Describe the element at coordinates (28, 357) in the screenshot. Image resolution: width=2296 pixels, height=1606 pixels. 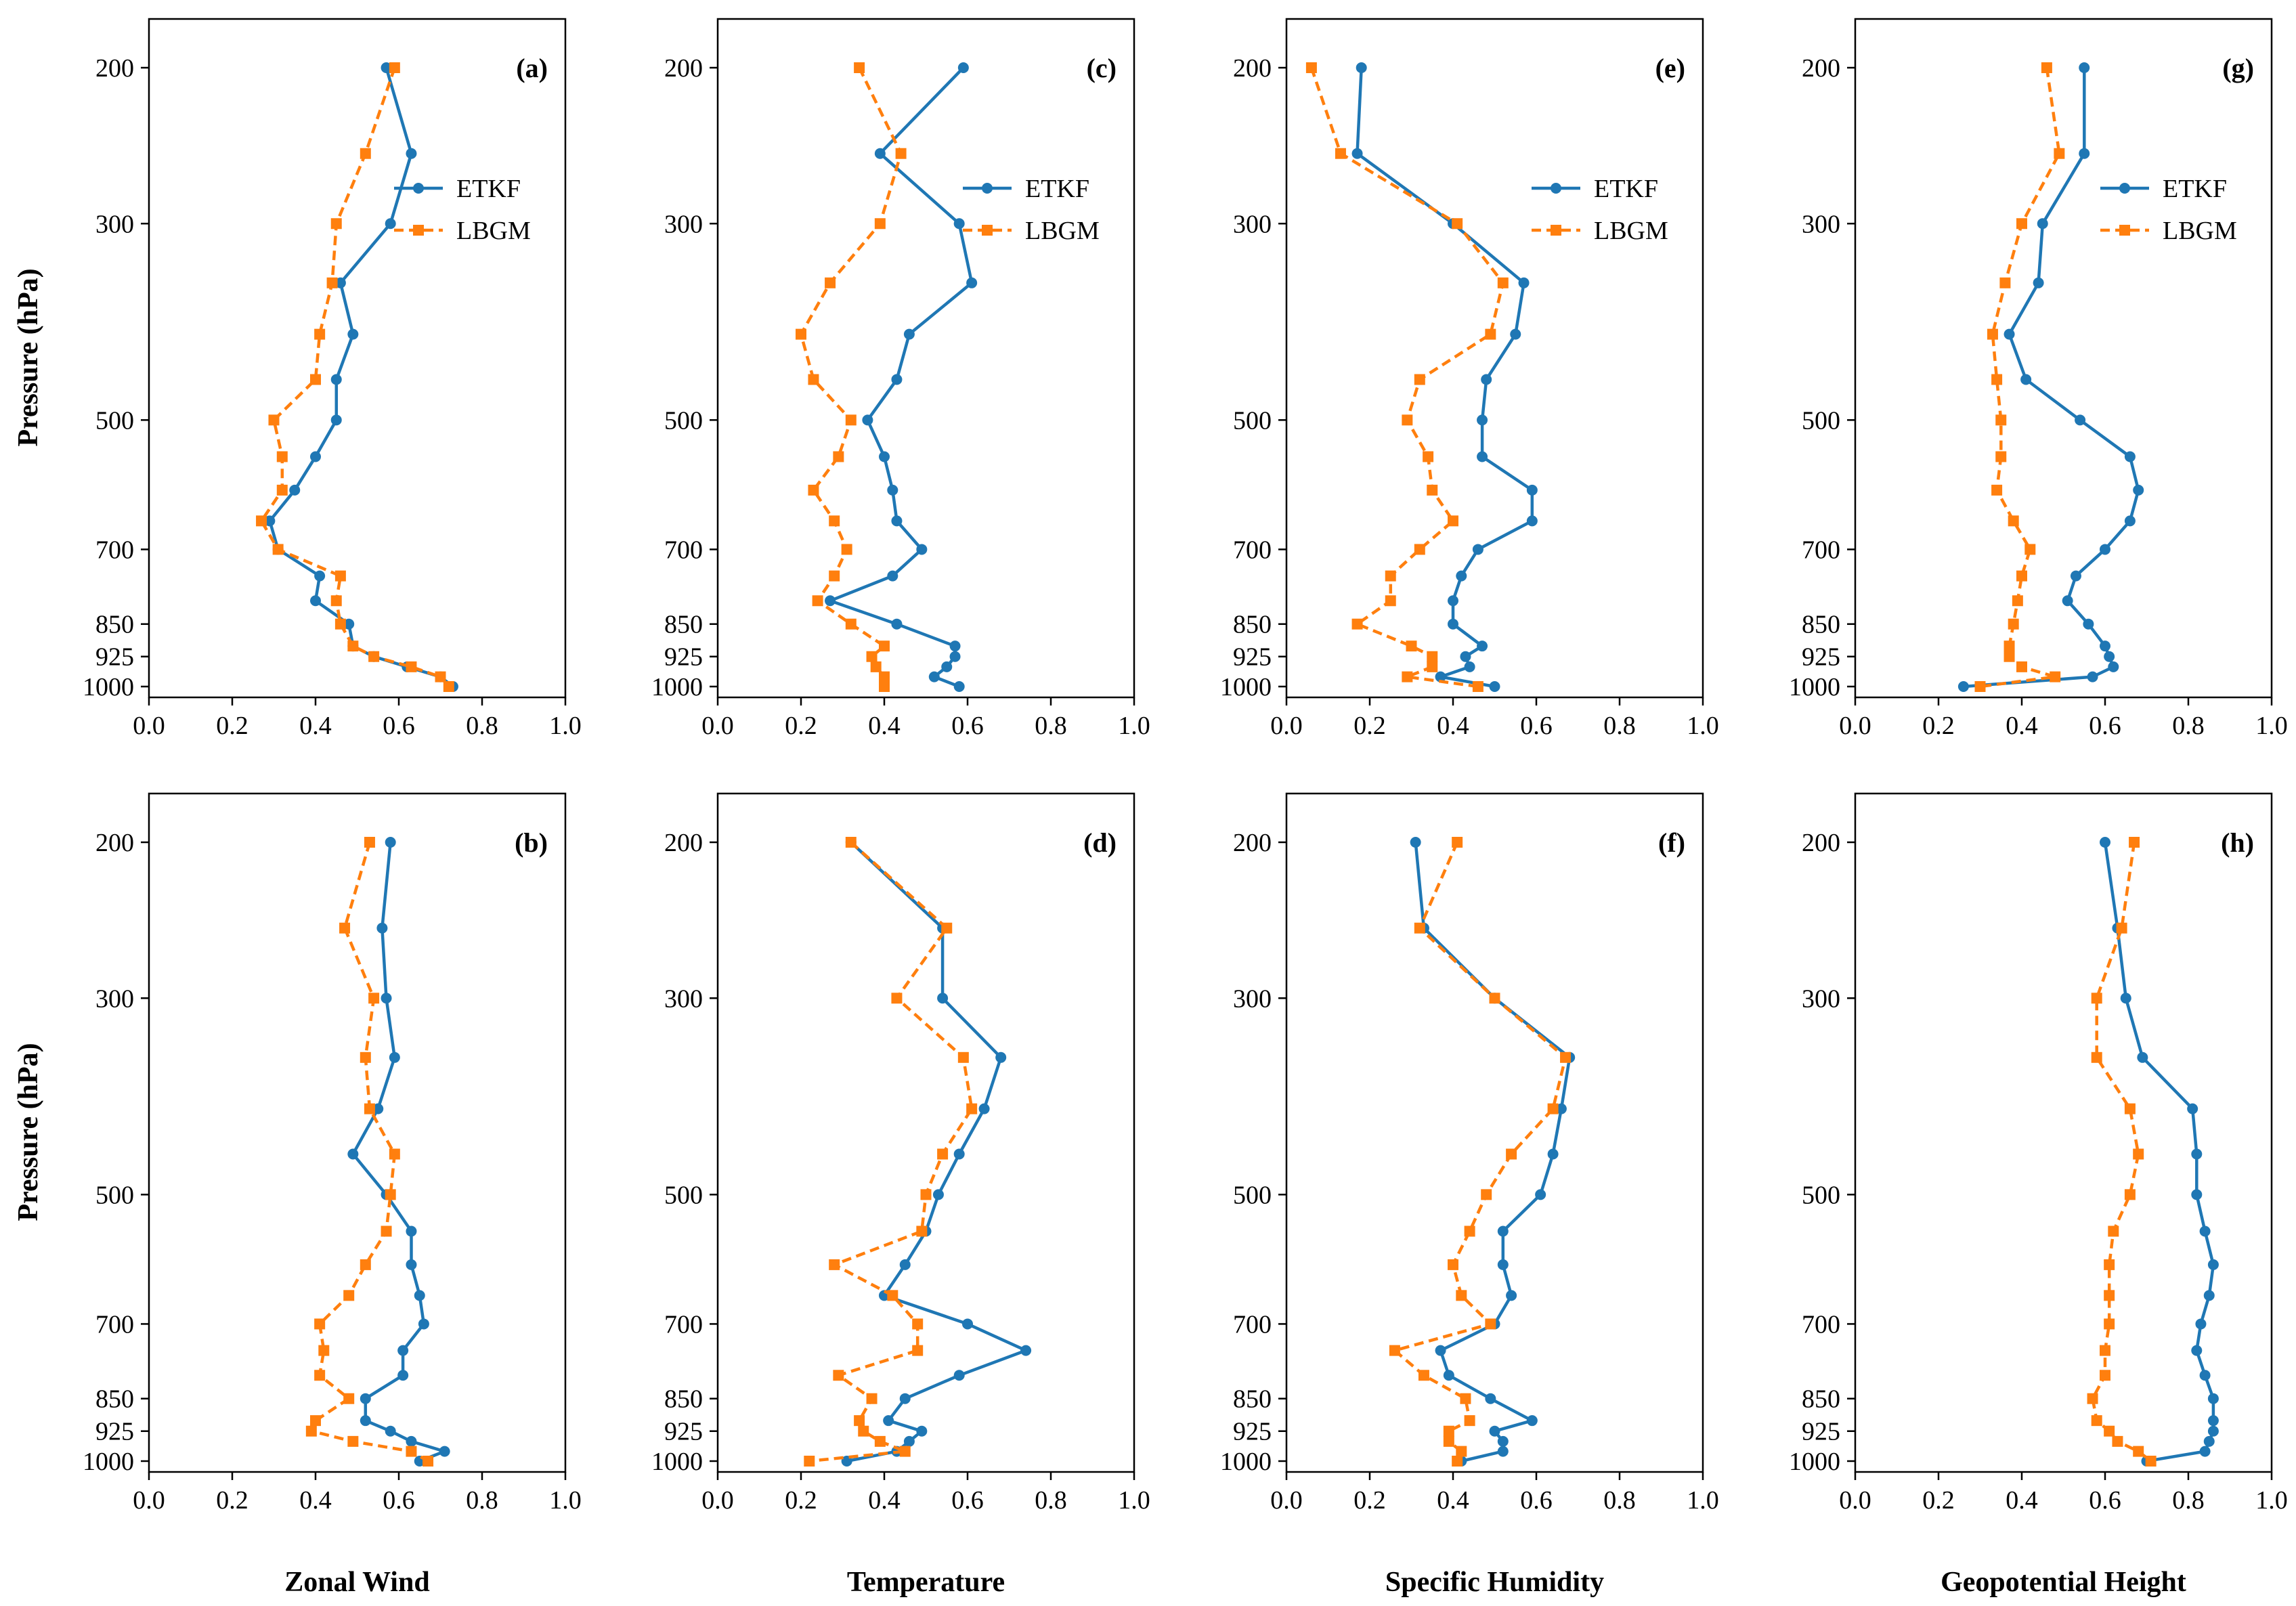
I see `y-axis-label: Pressure (hPa)` at that location.